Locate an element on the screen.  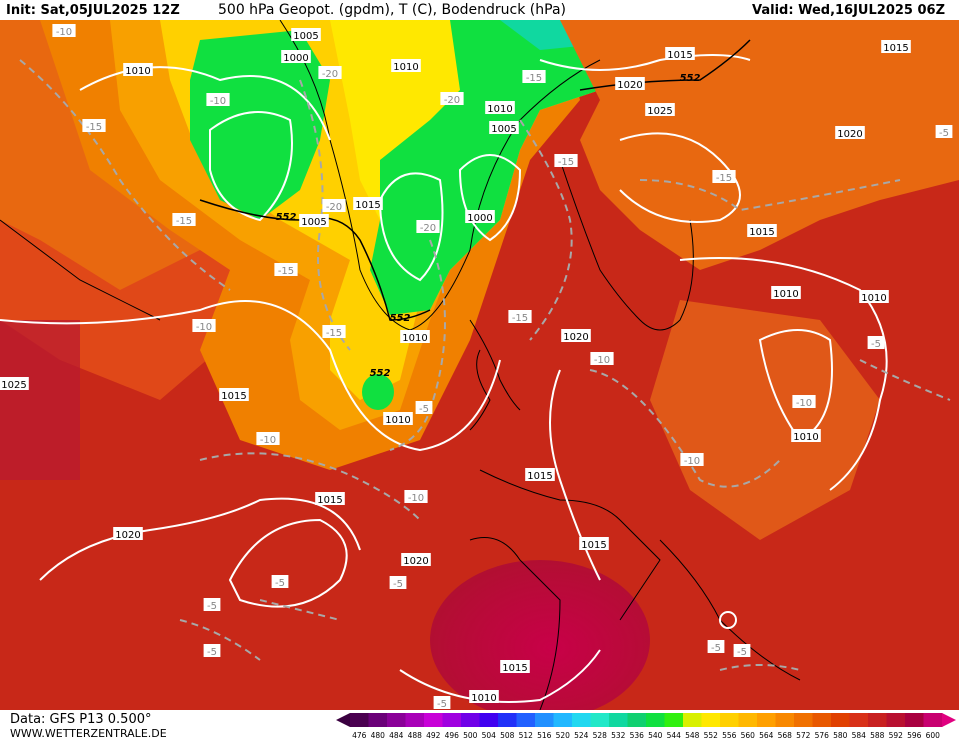
valid-time: Valid: Wed,16JUL2025 06Z is located at coordinates (848, 10).